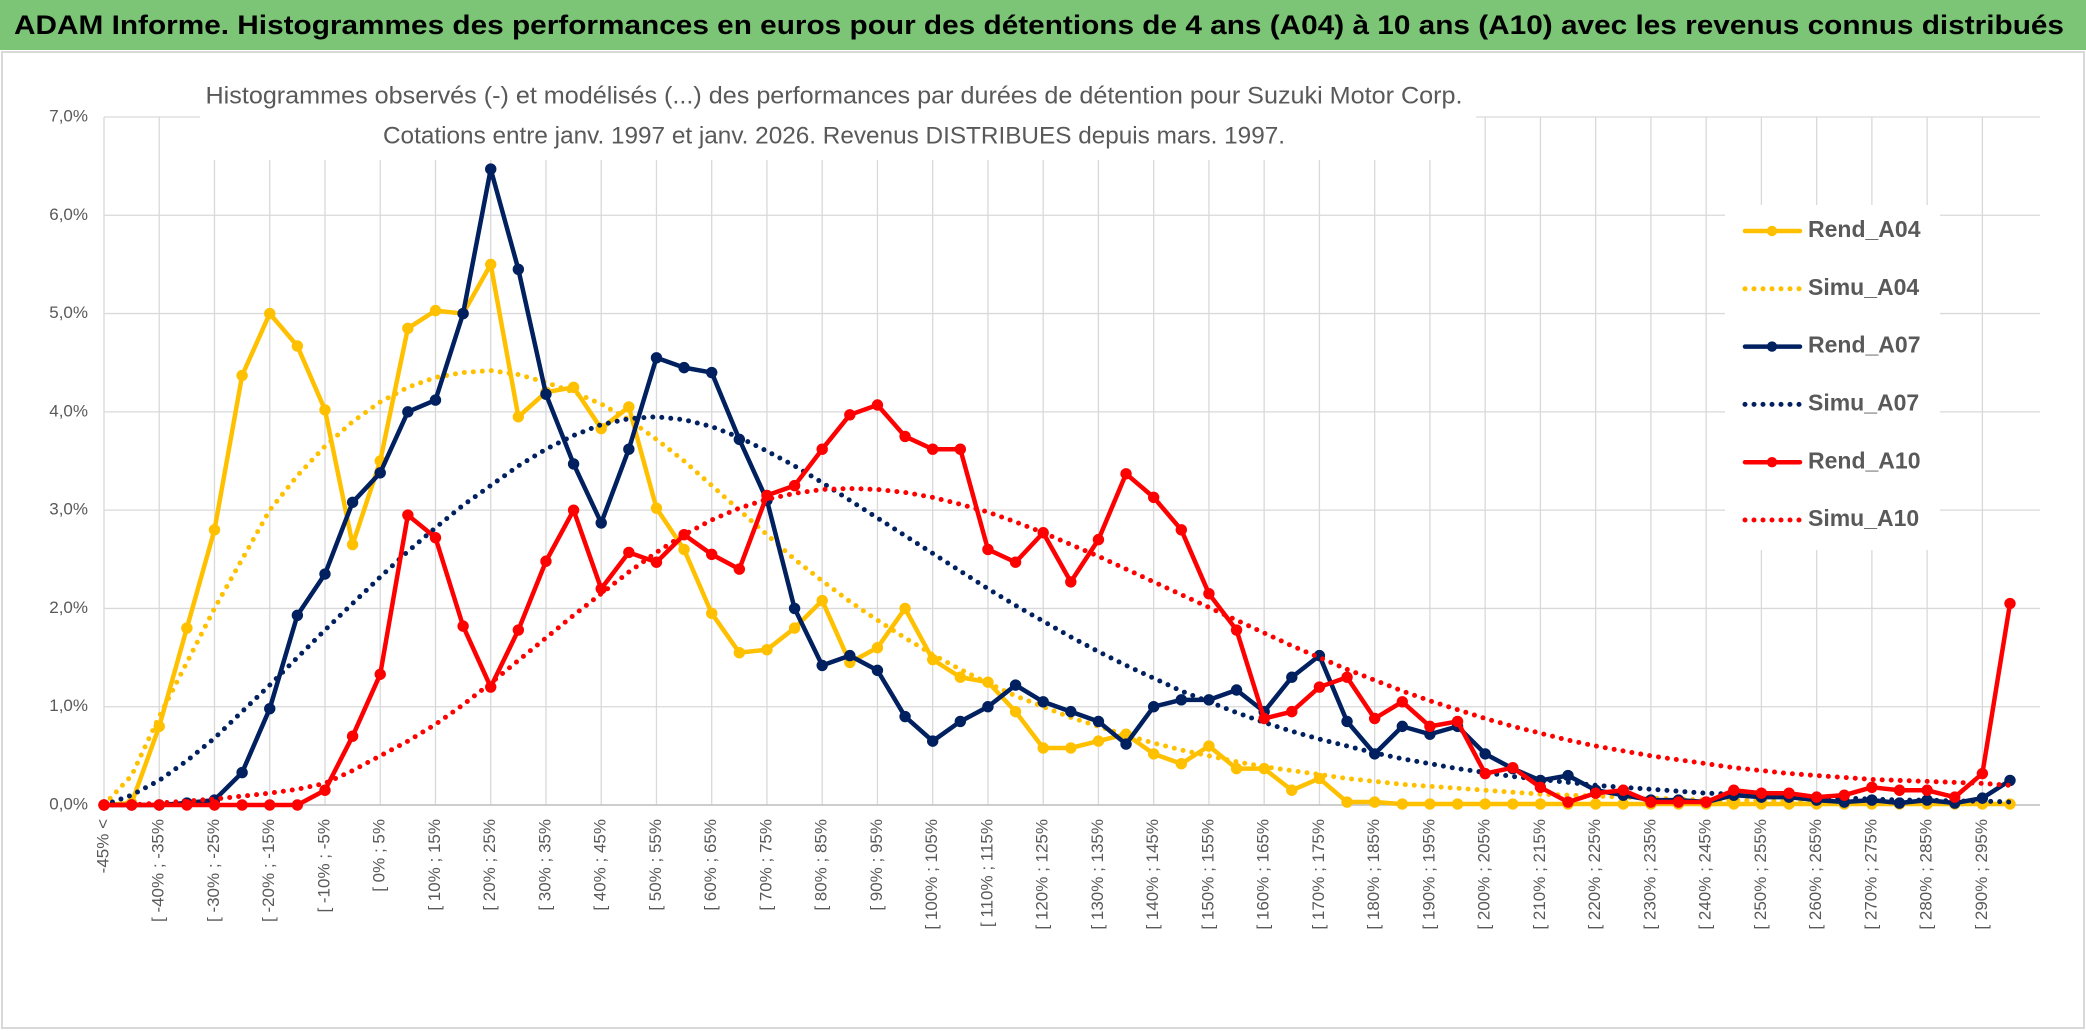 The height and width of the screenshot is (1031, 2086). I want to click on x-tick-label: [ 70% ; 75%, so click(765, 865).